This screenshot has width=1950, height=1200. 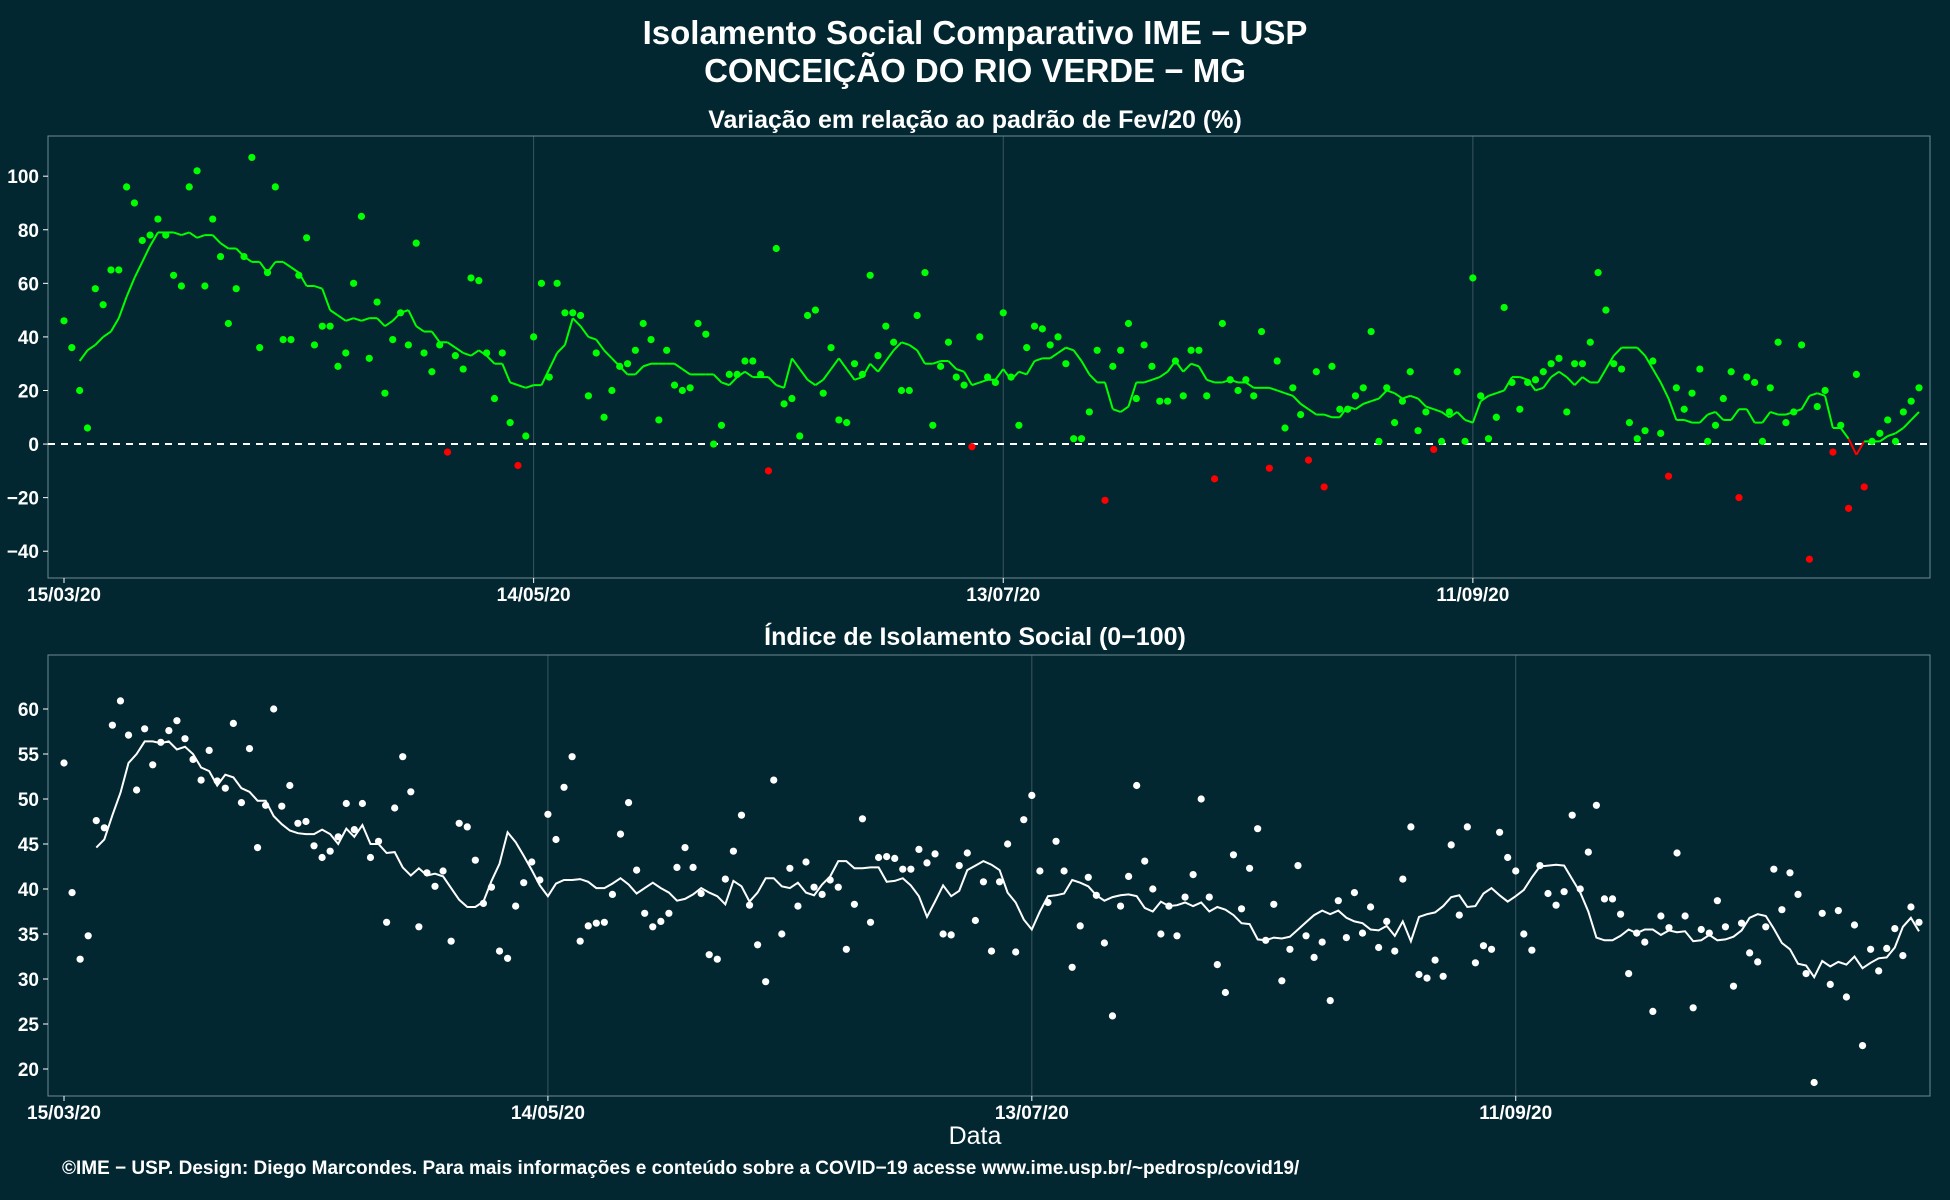 What do you see at coordinates (534, 595) in the screenshot?
I see `x-tick-label: 14/05/20` at bounding box center [534, 595].